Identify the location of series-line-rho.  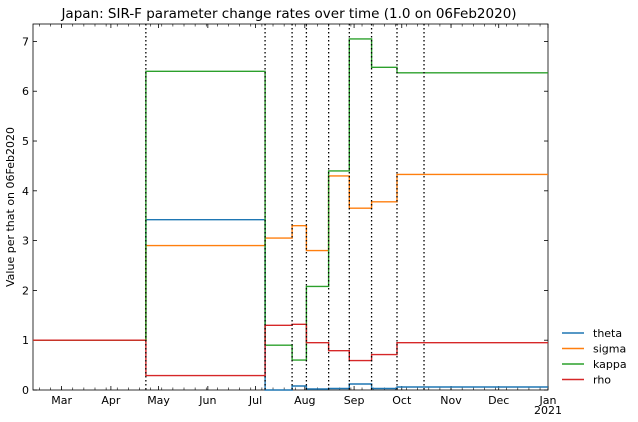
(290, 350).